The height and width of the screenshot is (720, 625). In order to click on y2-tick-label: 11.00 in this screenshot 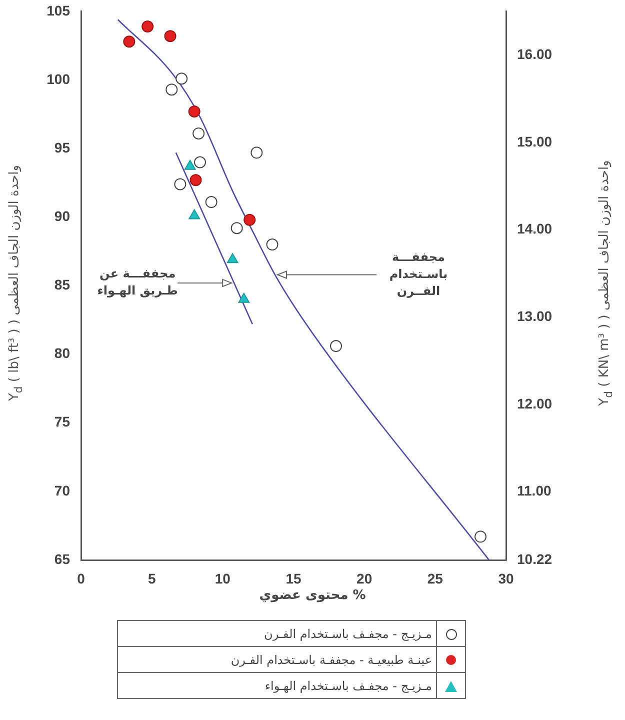, I will do `click(534, 490)`.